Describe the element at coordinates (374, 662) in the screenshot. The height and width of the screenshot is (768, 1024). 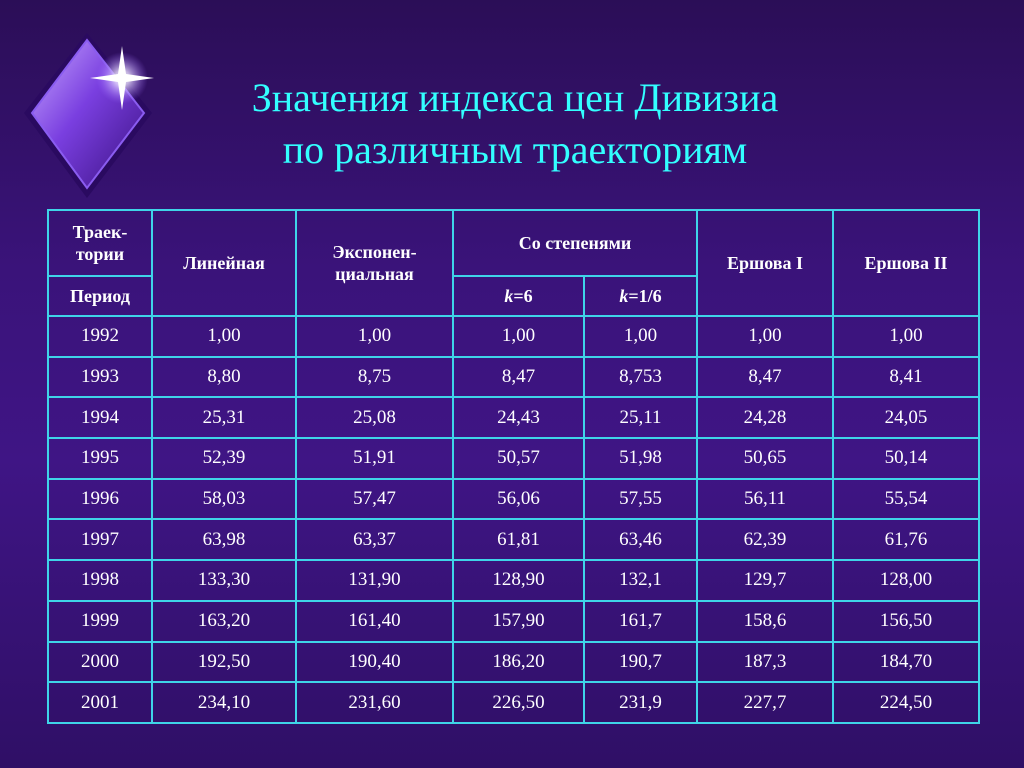
I see `cell-exponential: 190,40` at that location.